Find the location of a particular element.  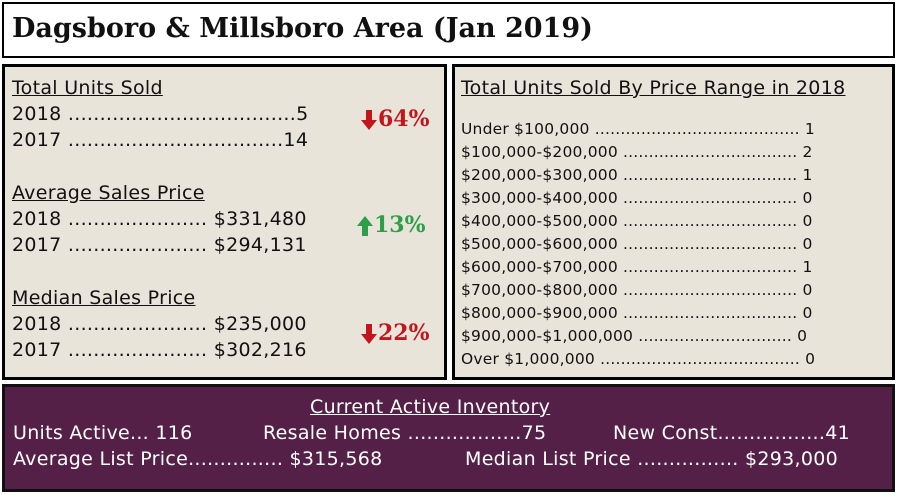

title-box: Dagsboro & Millsboro Area (Jan 2019) is located at coordinates (448, 30).